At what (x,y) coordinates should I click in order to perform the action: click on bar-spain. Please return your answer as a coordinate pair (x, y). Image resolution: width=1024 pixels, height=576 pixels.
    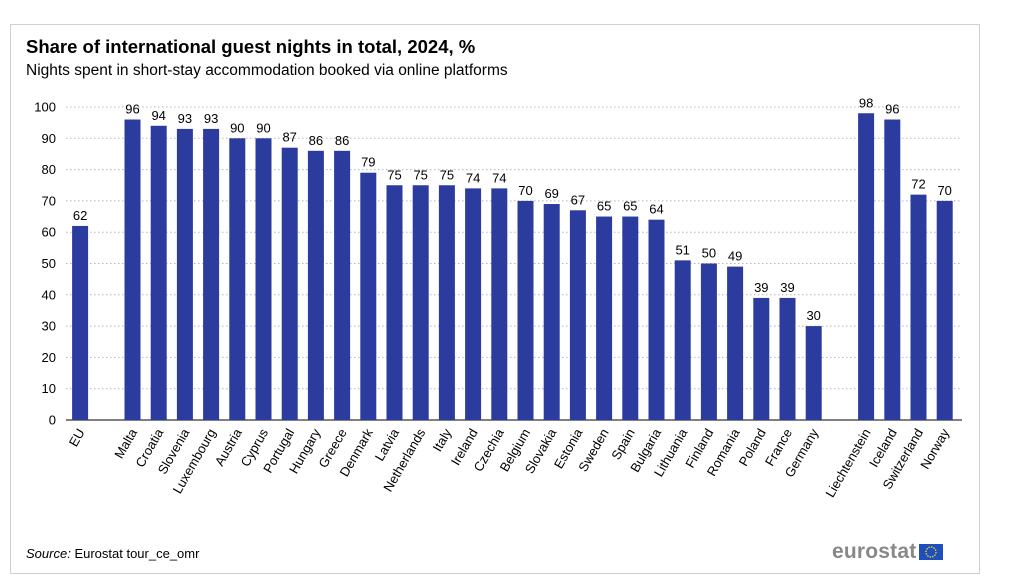
    Looking at the image, I should click on (630, 318).